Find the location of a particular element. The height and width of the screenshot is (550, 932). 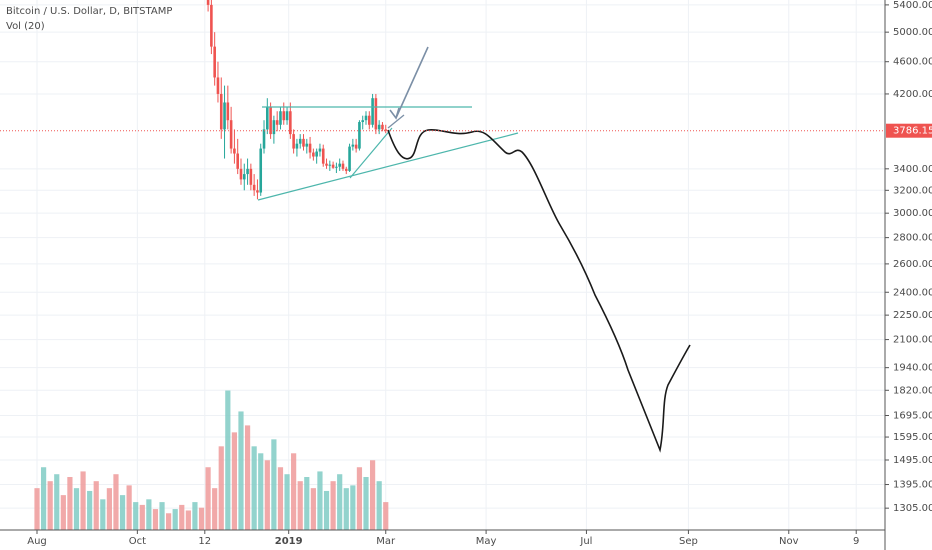

x-tick-label: Sep is located at coordinates (688, 541).